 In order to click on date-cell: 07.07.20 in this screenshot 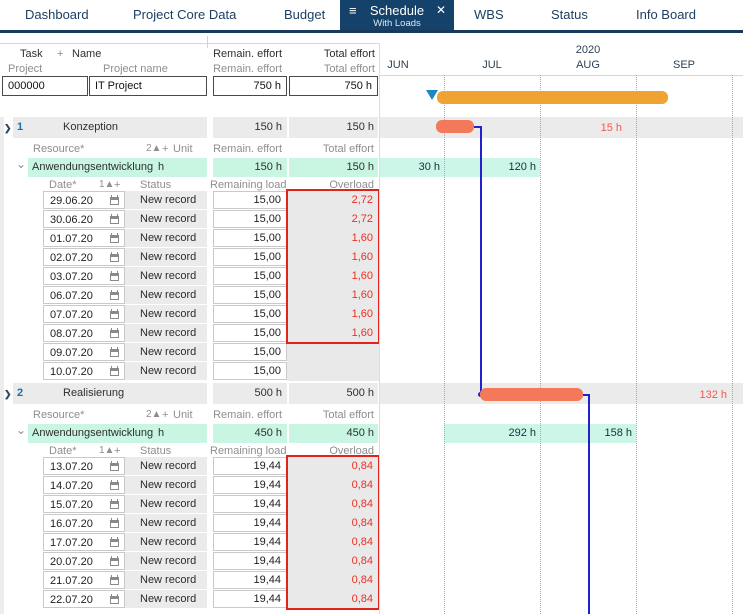, I will do `click(84, 314)`.